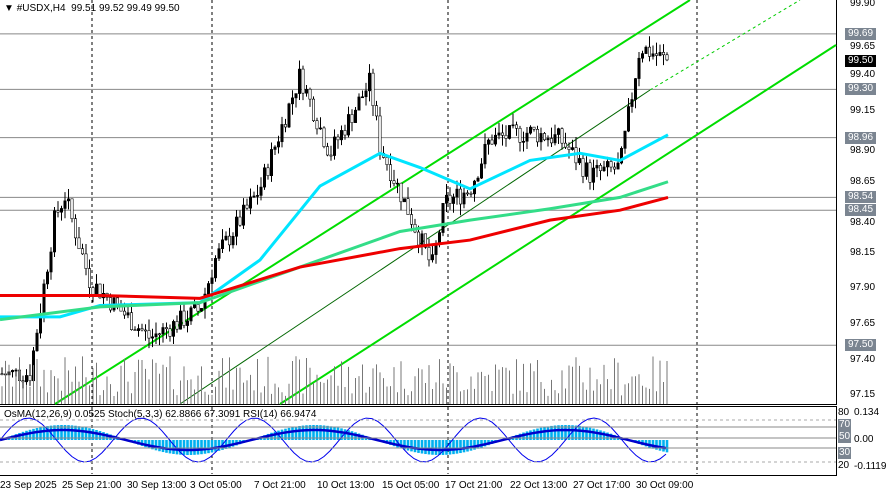 This screenshot has height=496, width=887. Describe the element at coordinates (125, 8) in the screenshot. I see `ohlc-values: 99.51 99.52 99.49 99.50` at that location.